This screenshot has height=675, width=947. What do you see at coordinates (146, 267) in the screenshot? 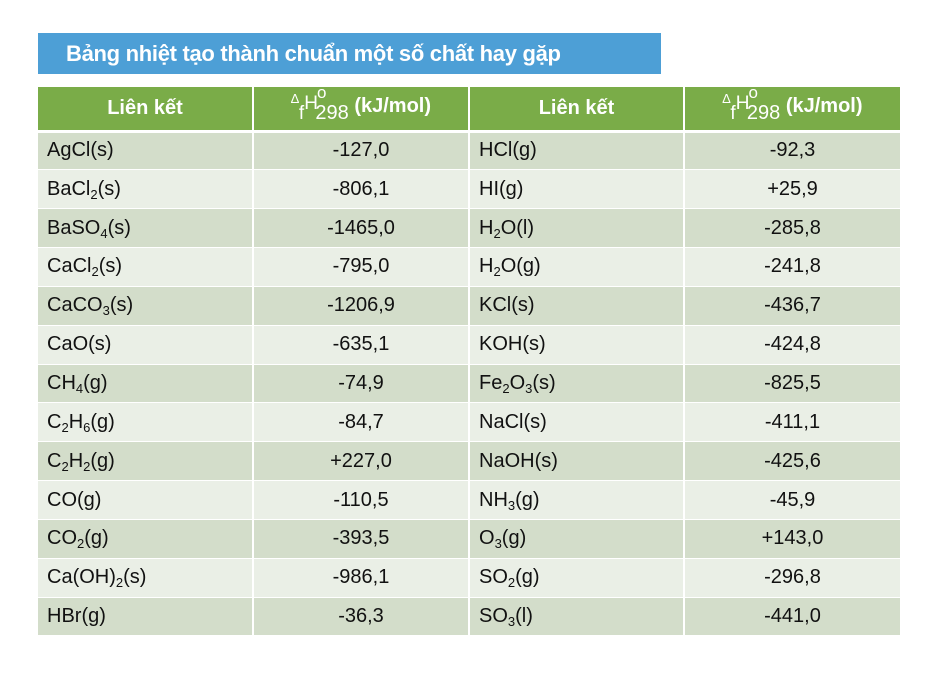
I see `compound-name-left: CaCl2(s)` at bounding box center [146, 267].